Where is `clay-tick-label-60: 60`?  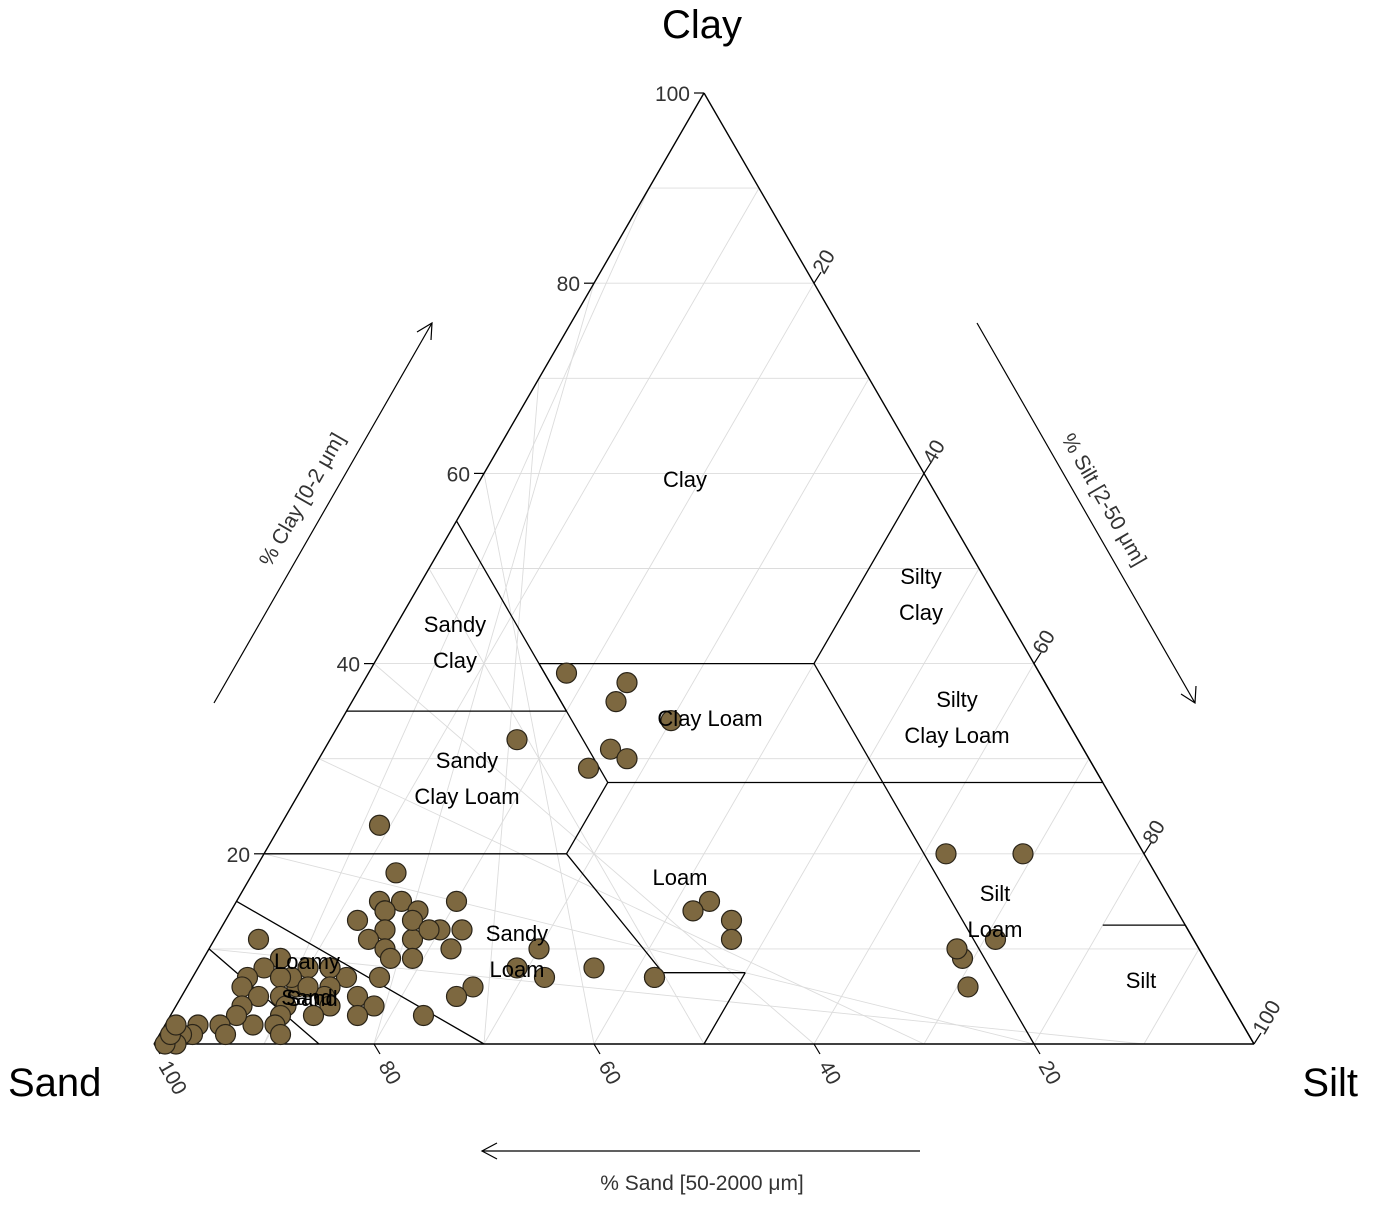
clay-tick-label-60: 60 is located at coordinates (458, 474).